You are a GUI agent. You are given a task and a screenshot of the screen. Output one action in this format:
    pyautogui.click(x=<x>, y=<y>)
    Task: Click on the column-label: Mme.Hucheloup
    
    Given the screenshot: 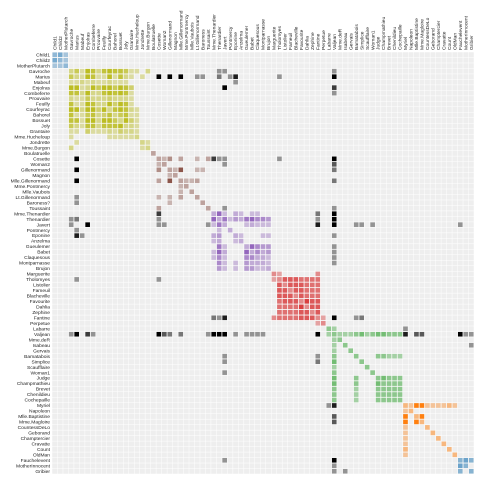 What is the action you would take?
    pyautogui.click(x=138, y=32)
    